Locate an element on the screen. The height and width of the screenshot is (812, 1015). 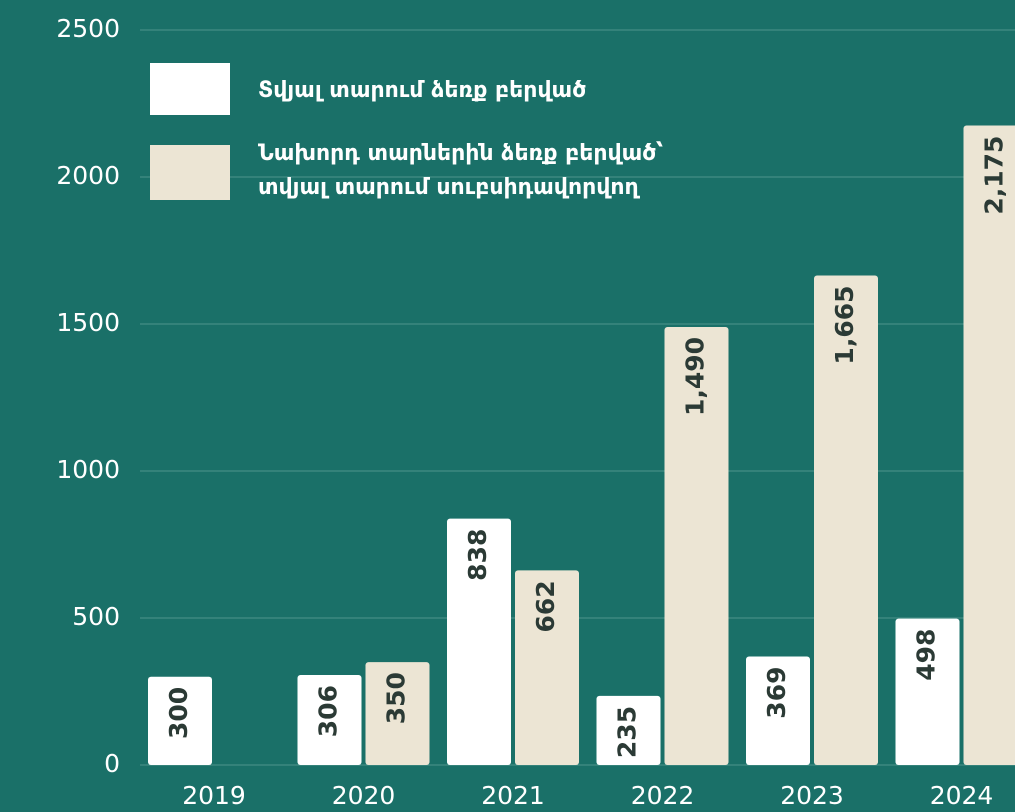
value-label: 838 is located at coordinates (477, 555).